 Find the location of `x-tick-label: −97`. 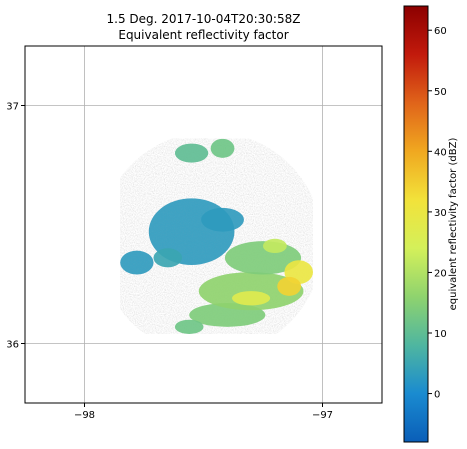

x-tick-label: −97 is located at coordinates (322, 415).